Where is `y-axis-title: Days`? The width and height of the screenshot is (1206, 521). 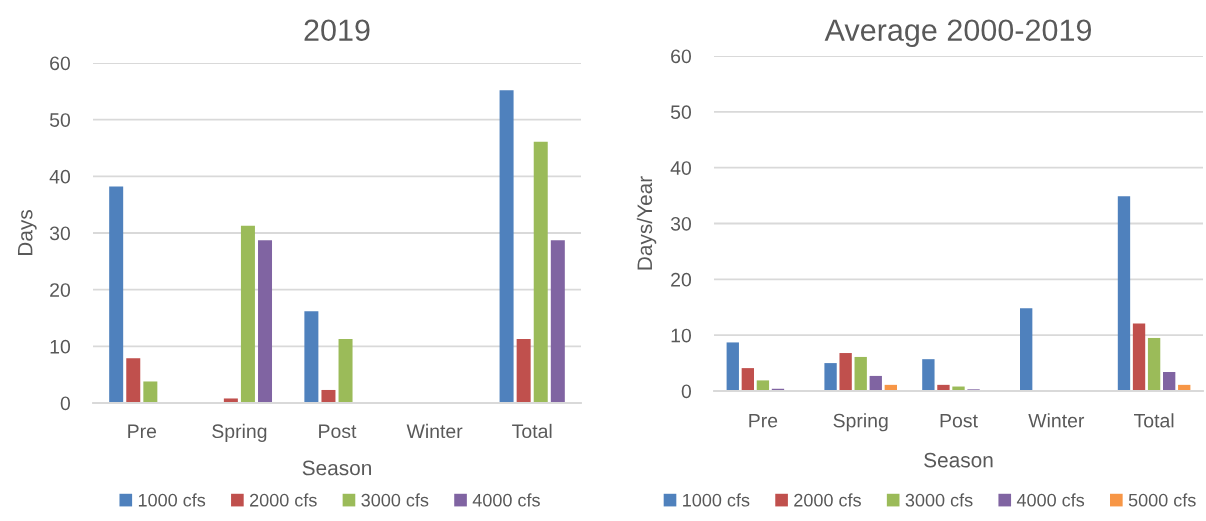
y-axis-title: Days is located at coordinates (27, 233).